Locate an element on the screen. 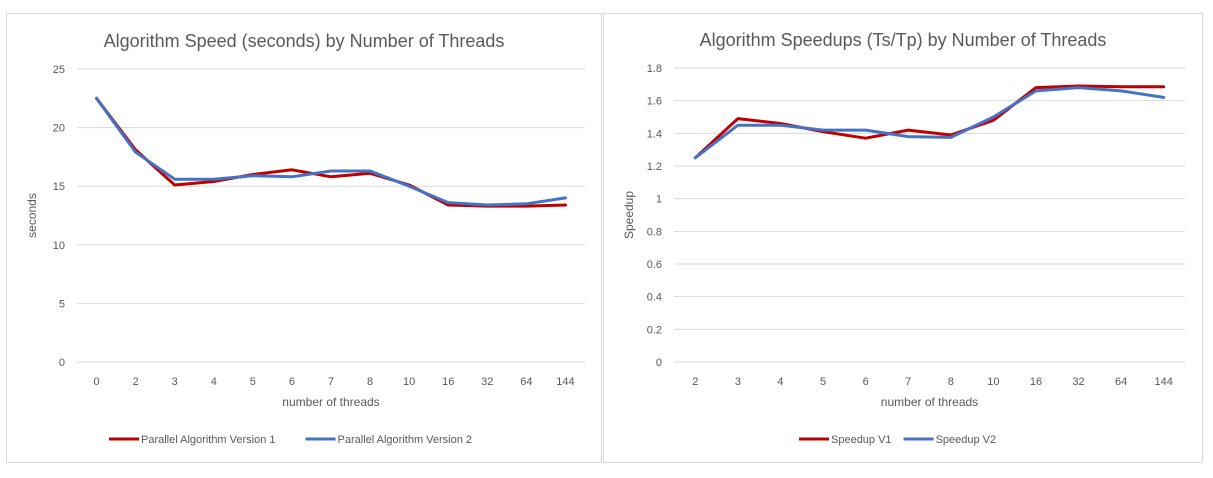  legend-label: Speedup V2 is located at coordinates (966, 440).